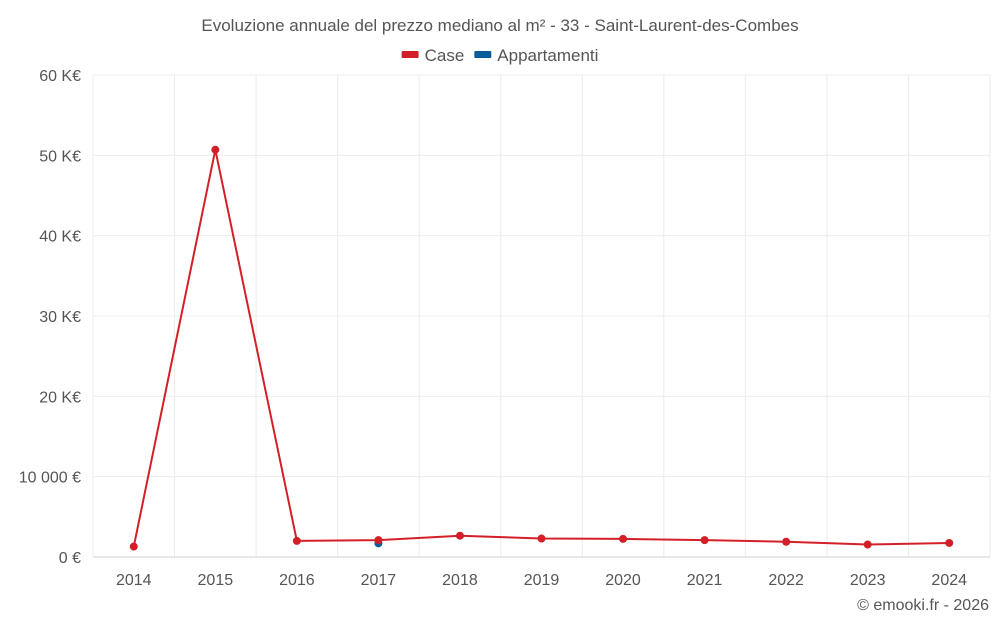 This screenshot has height=625, width=1000. What do you see at coordinates (297, 580) in the screenshot?
I see `x-tick-label: 2016` at bounding box center [297, 580].